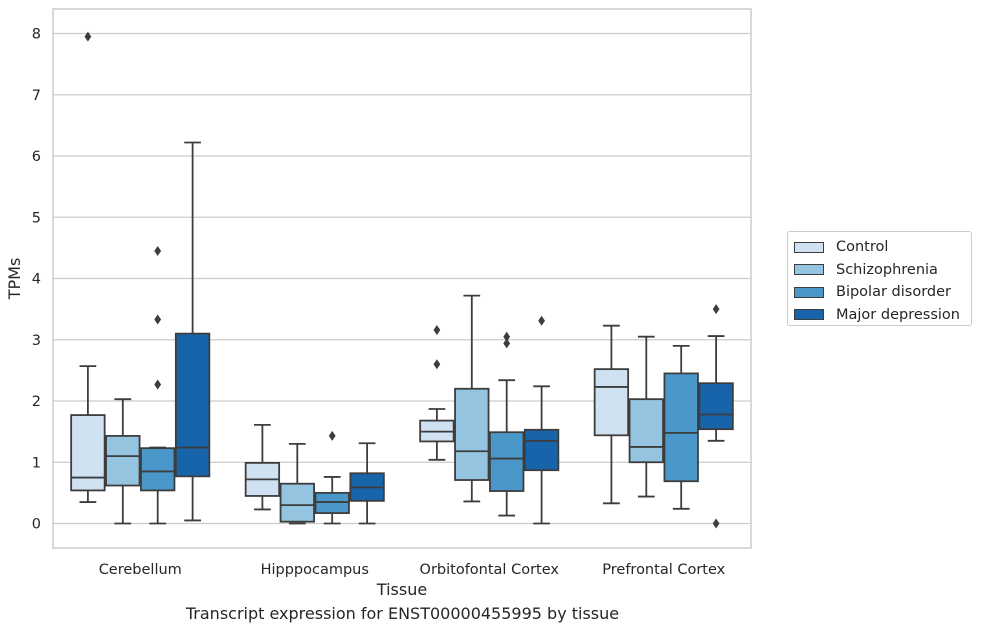 Image resolution: width=983 pixels, height=634 pixels. What do you see at coordinates (36, 463) in the screenshot?
I see `y-tick-label: 1` at bounding box center [36, 463].